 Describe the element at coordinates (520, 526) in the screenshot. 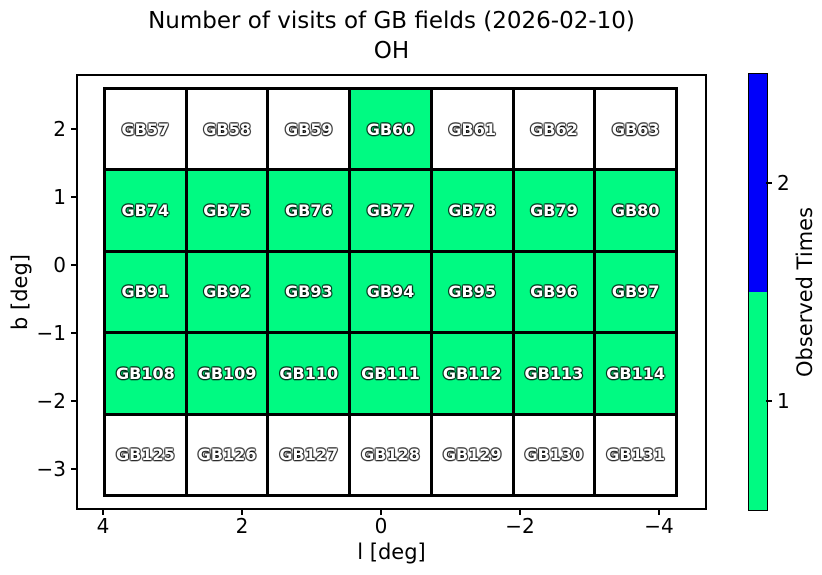

I see `x-tick-label: −2` at that location.